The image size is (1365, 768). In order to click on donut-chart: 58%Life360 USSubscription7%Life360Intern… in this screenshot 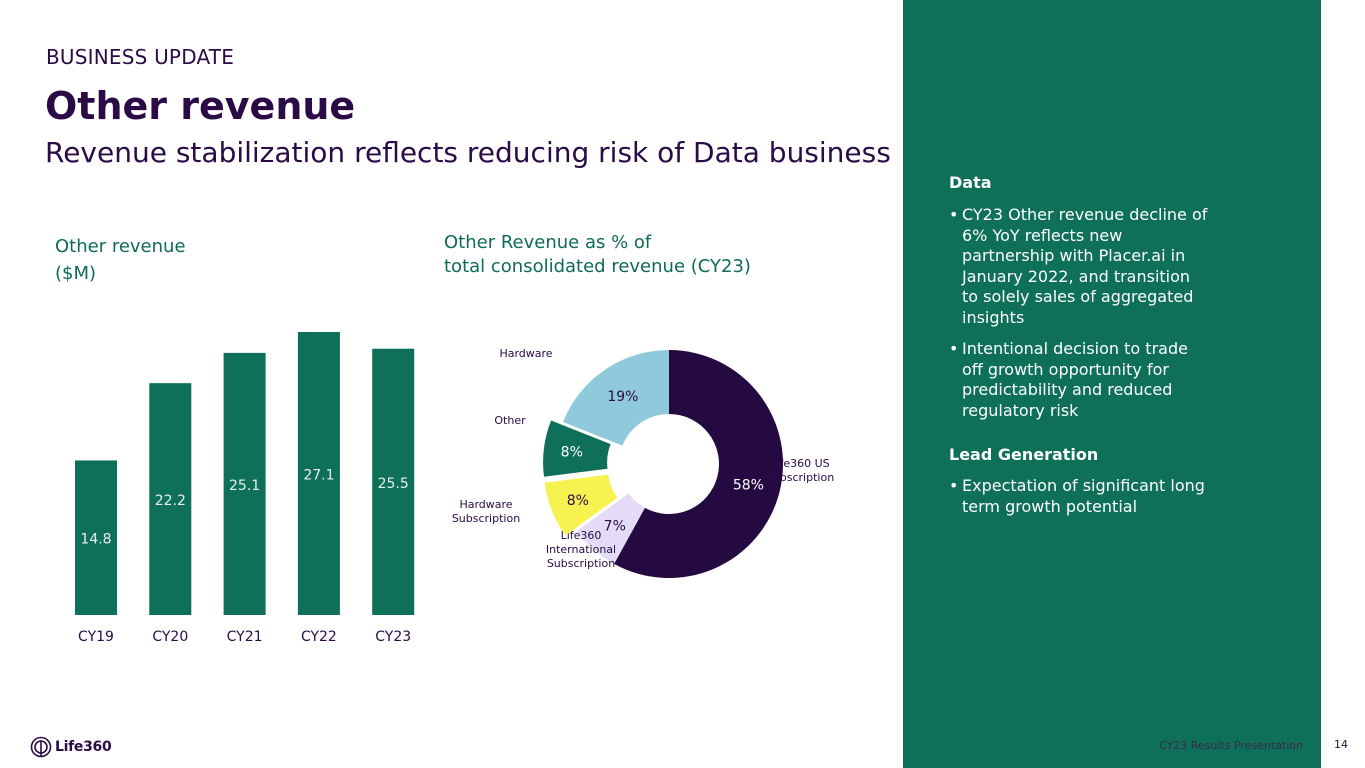, I will do `click(643, 462)`.